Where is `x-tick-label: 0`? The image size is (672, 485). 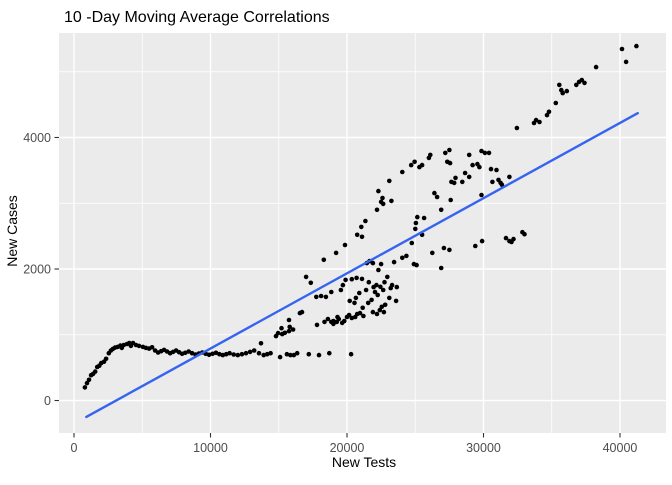
x-tick-label: 0 is located at coordinates (74, 448).